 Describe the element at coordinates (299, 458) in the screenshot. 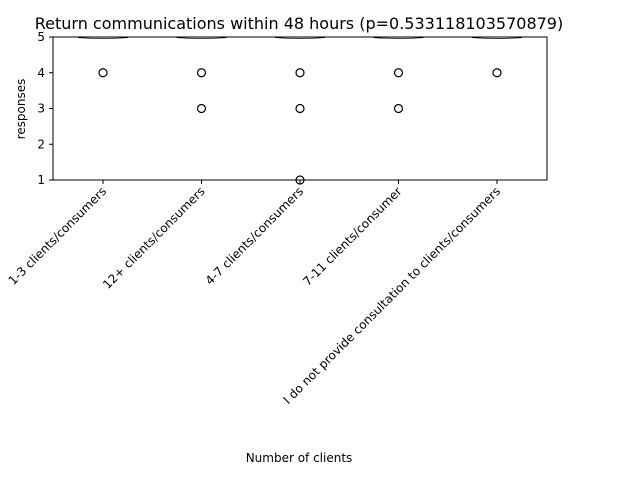

I see `x-axis-label: Number of clients` at that location.